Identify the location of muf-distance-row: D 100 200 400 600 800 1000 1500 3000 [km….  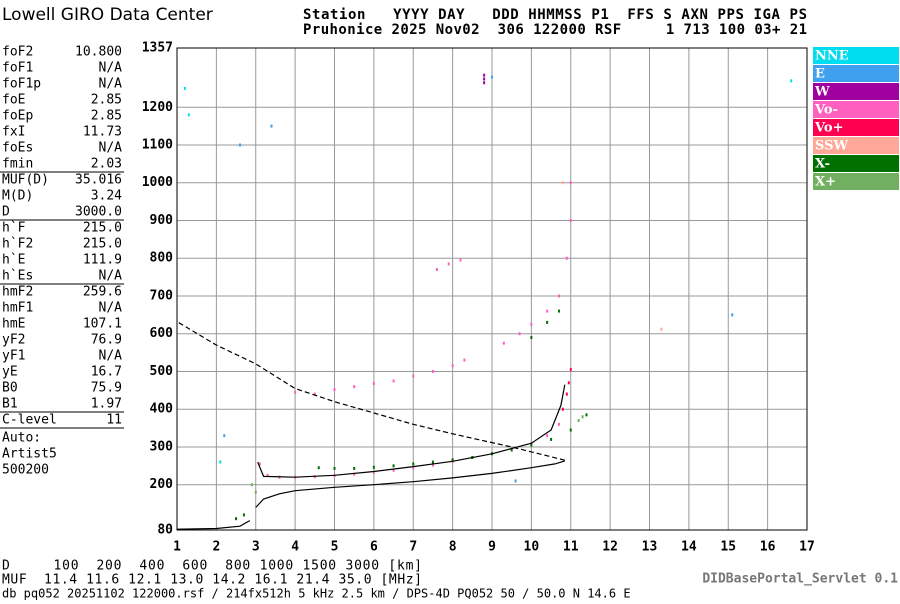
(212, 566).